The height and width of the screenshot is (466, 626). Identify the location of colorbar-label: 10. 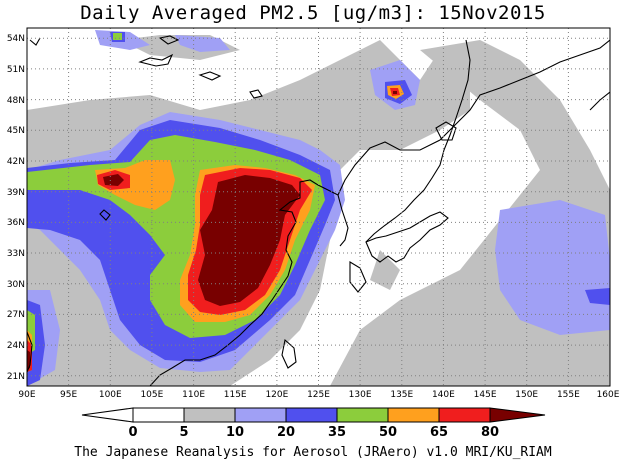
(235, 432).